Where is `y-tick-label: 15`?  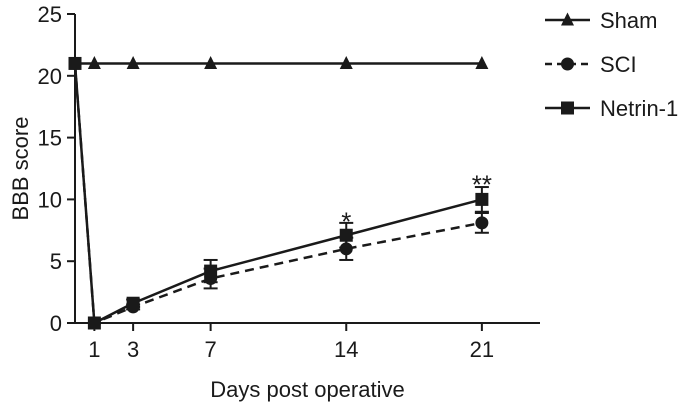
y-tick-label: 15 is located at coordinates (50, 138).